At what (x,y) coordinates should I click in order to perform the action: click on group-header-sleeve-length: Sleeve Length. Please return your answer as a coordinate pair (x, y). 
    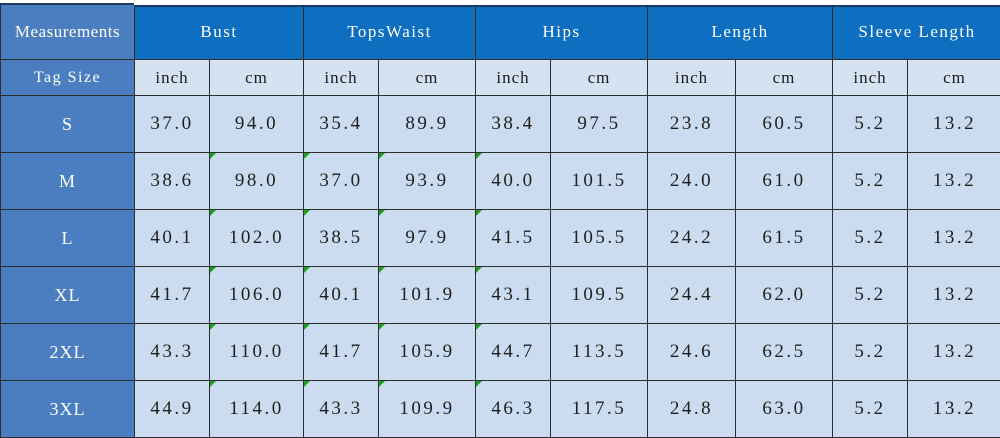
    Looking at the image, I should click on (916, 32).